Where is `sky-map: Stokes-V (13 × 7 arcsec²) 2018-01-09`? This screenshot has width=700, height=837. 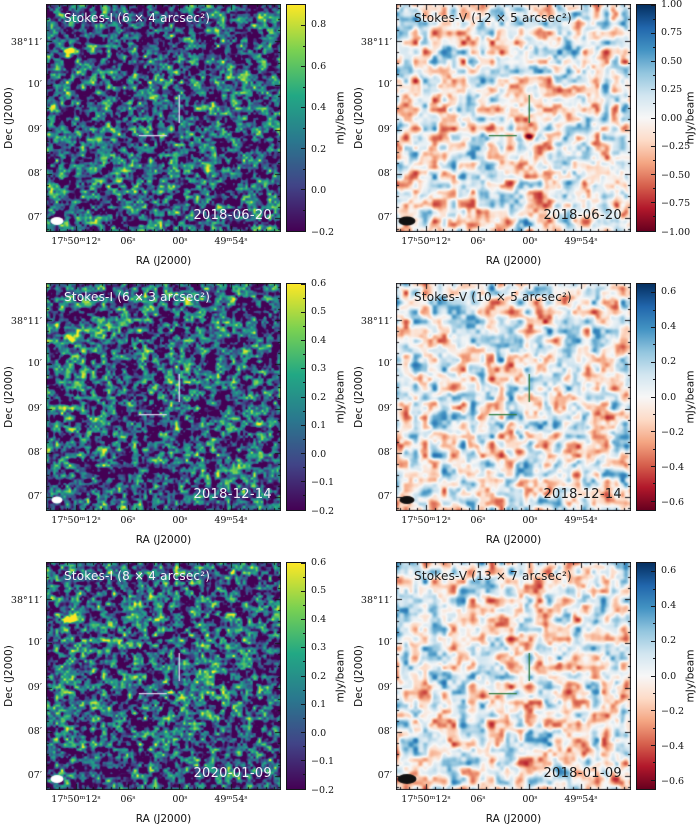 sky-map: Stokes-V (13 × 7 arcsec²) 2018-01-09 is located at coordinates (513, 676).